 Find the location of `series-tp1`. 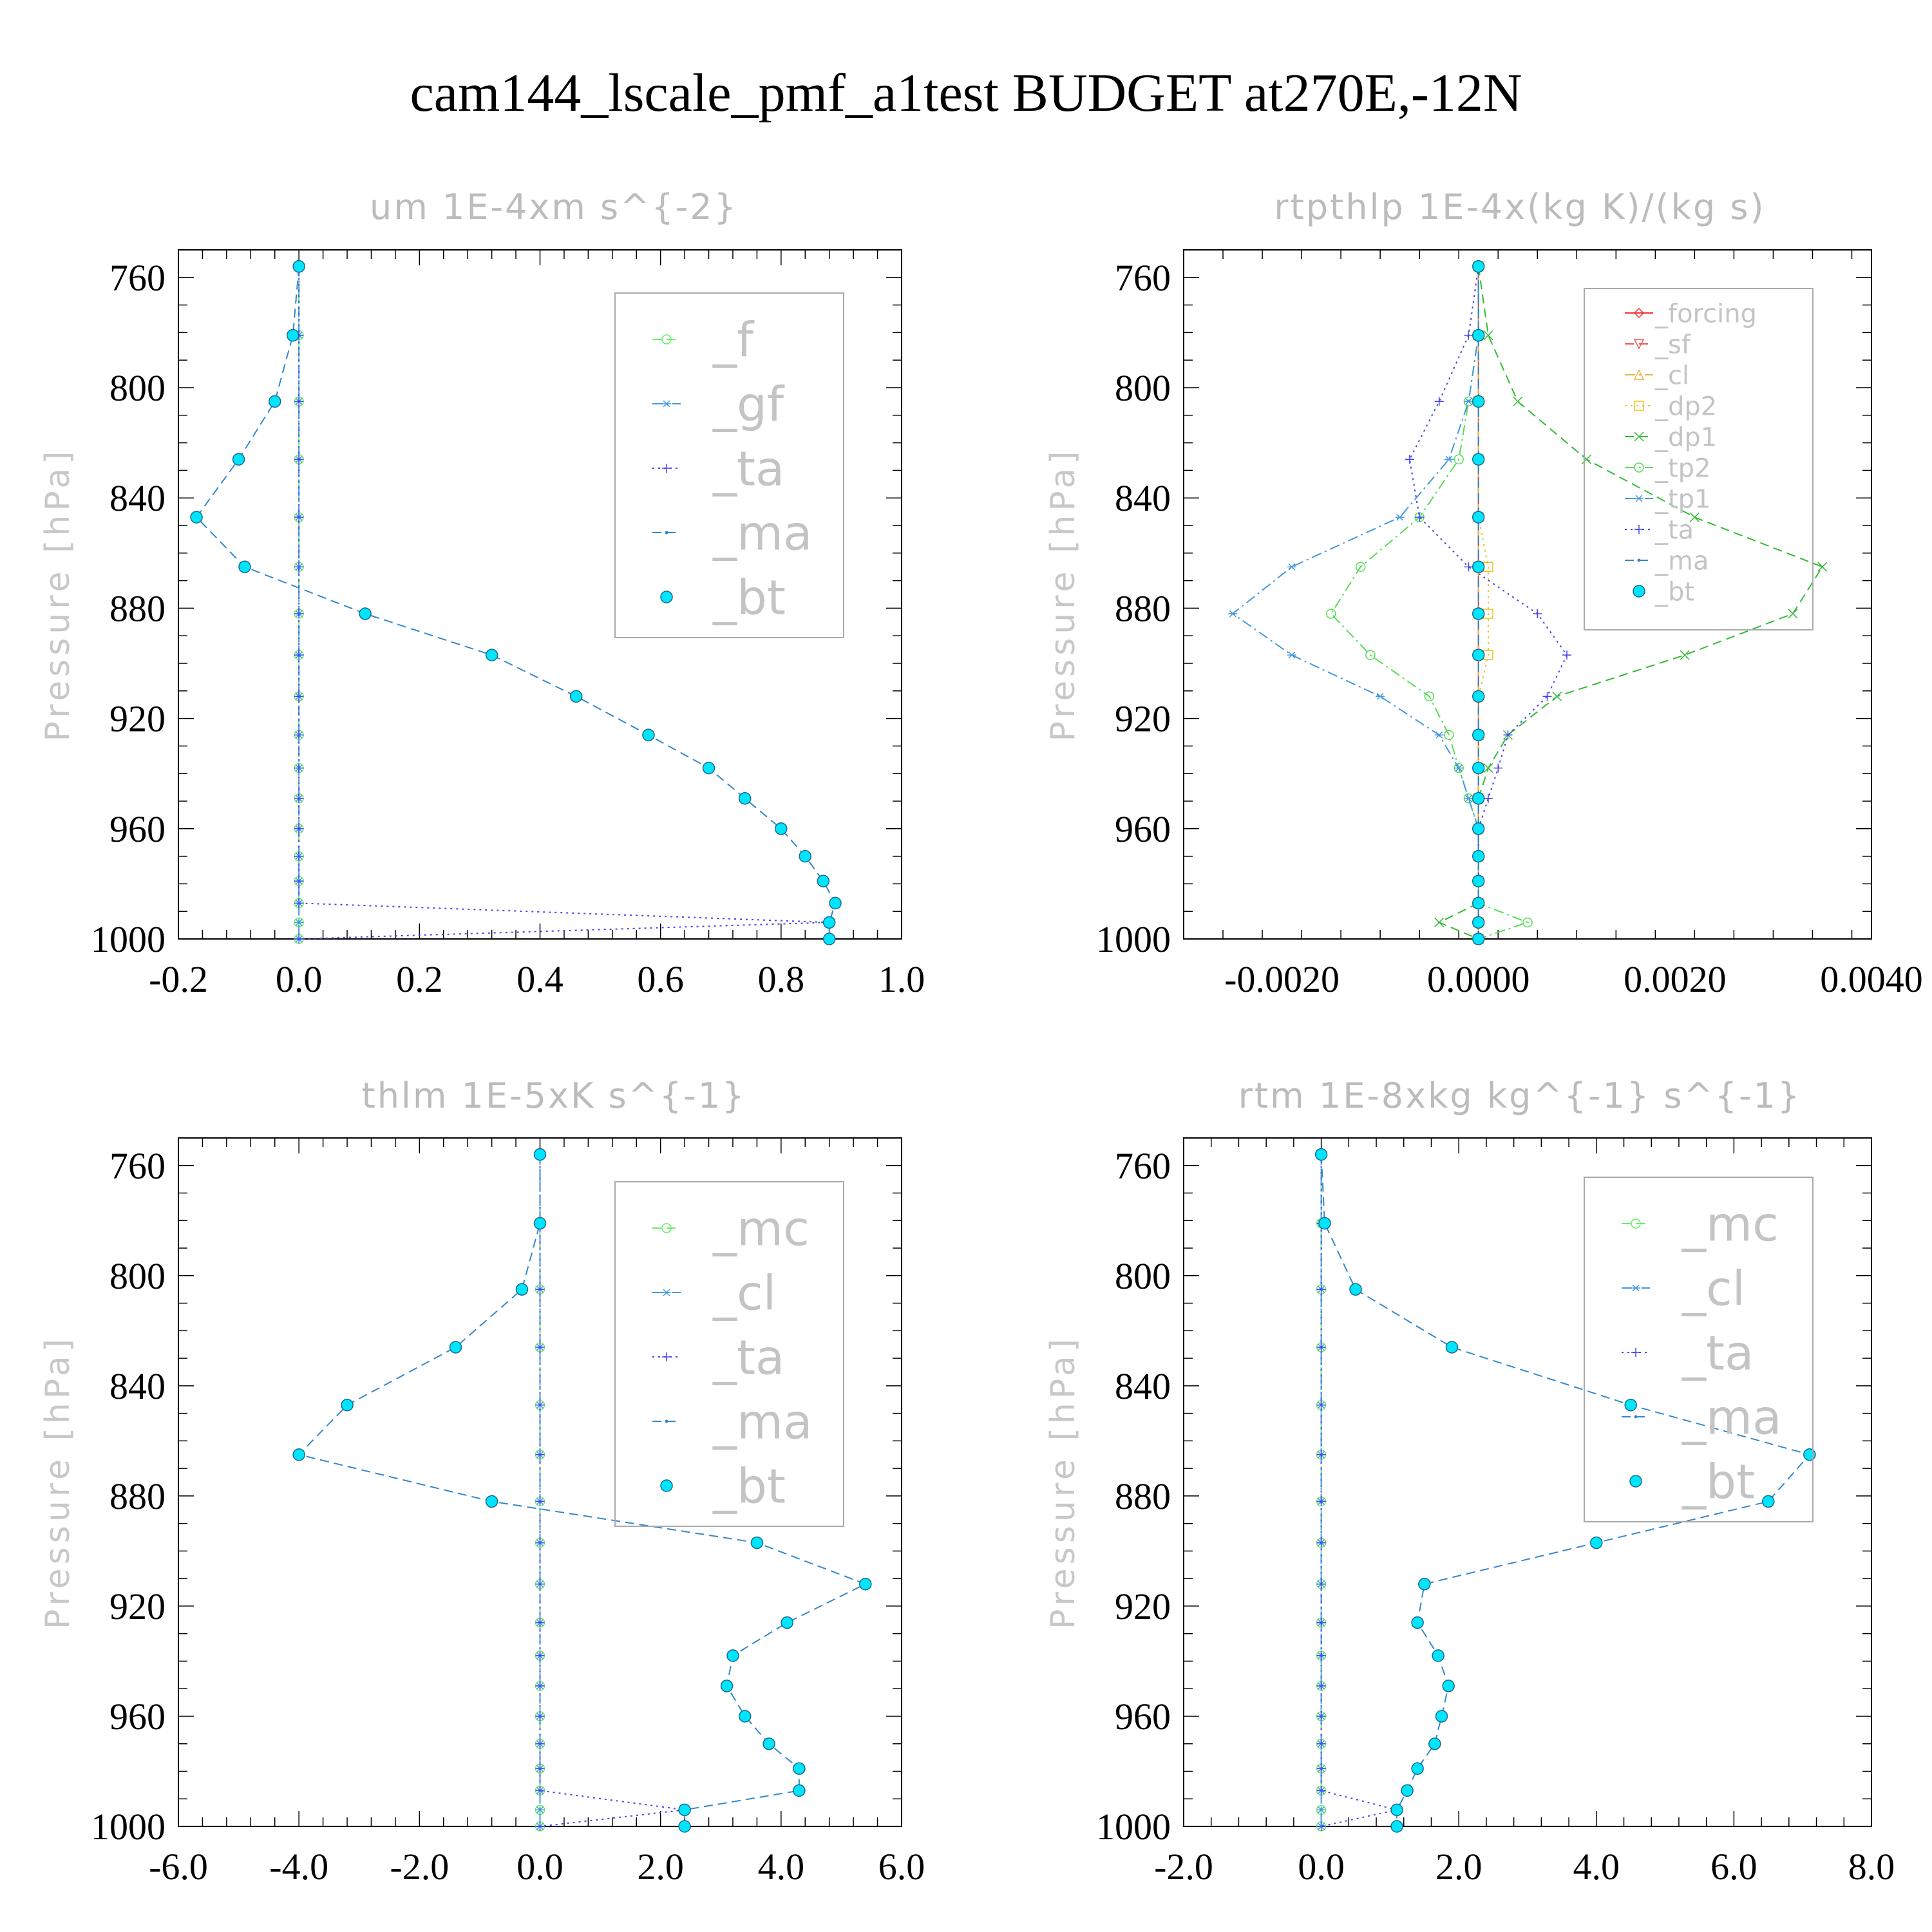

series-tp1 is located at coordinates (1355, 603).